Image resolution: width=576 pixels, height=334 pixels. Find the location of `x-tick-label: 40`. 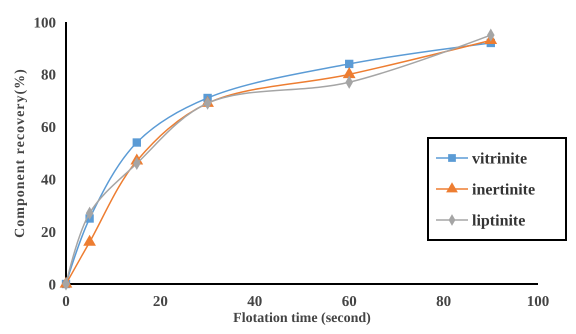

x-tick-label: 40 is located at coordinates (254, 302).